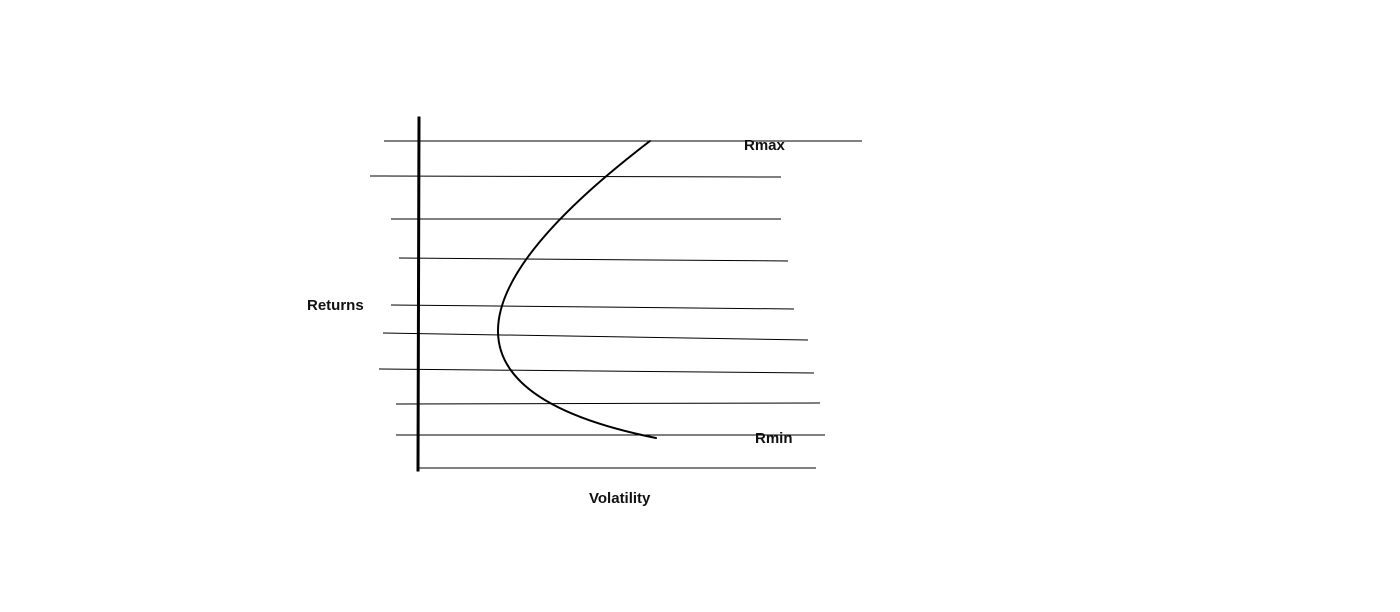  Describe the element at coordinates (577, 289) in the screenshot. I see `frontier-curve` at that location.